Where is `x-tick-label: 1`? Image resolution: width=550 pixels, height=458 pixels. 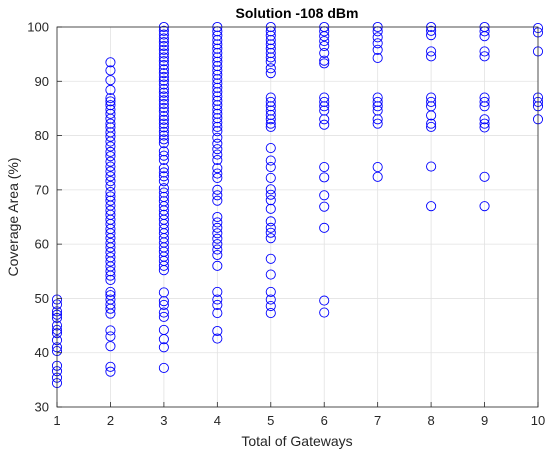 x-tick-label: 1 is located at coordinates (56, 420).